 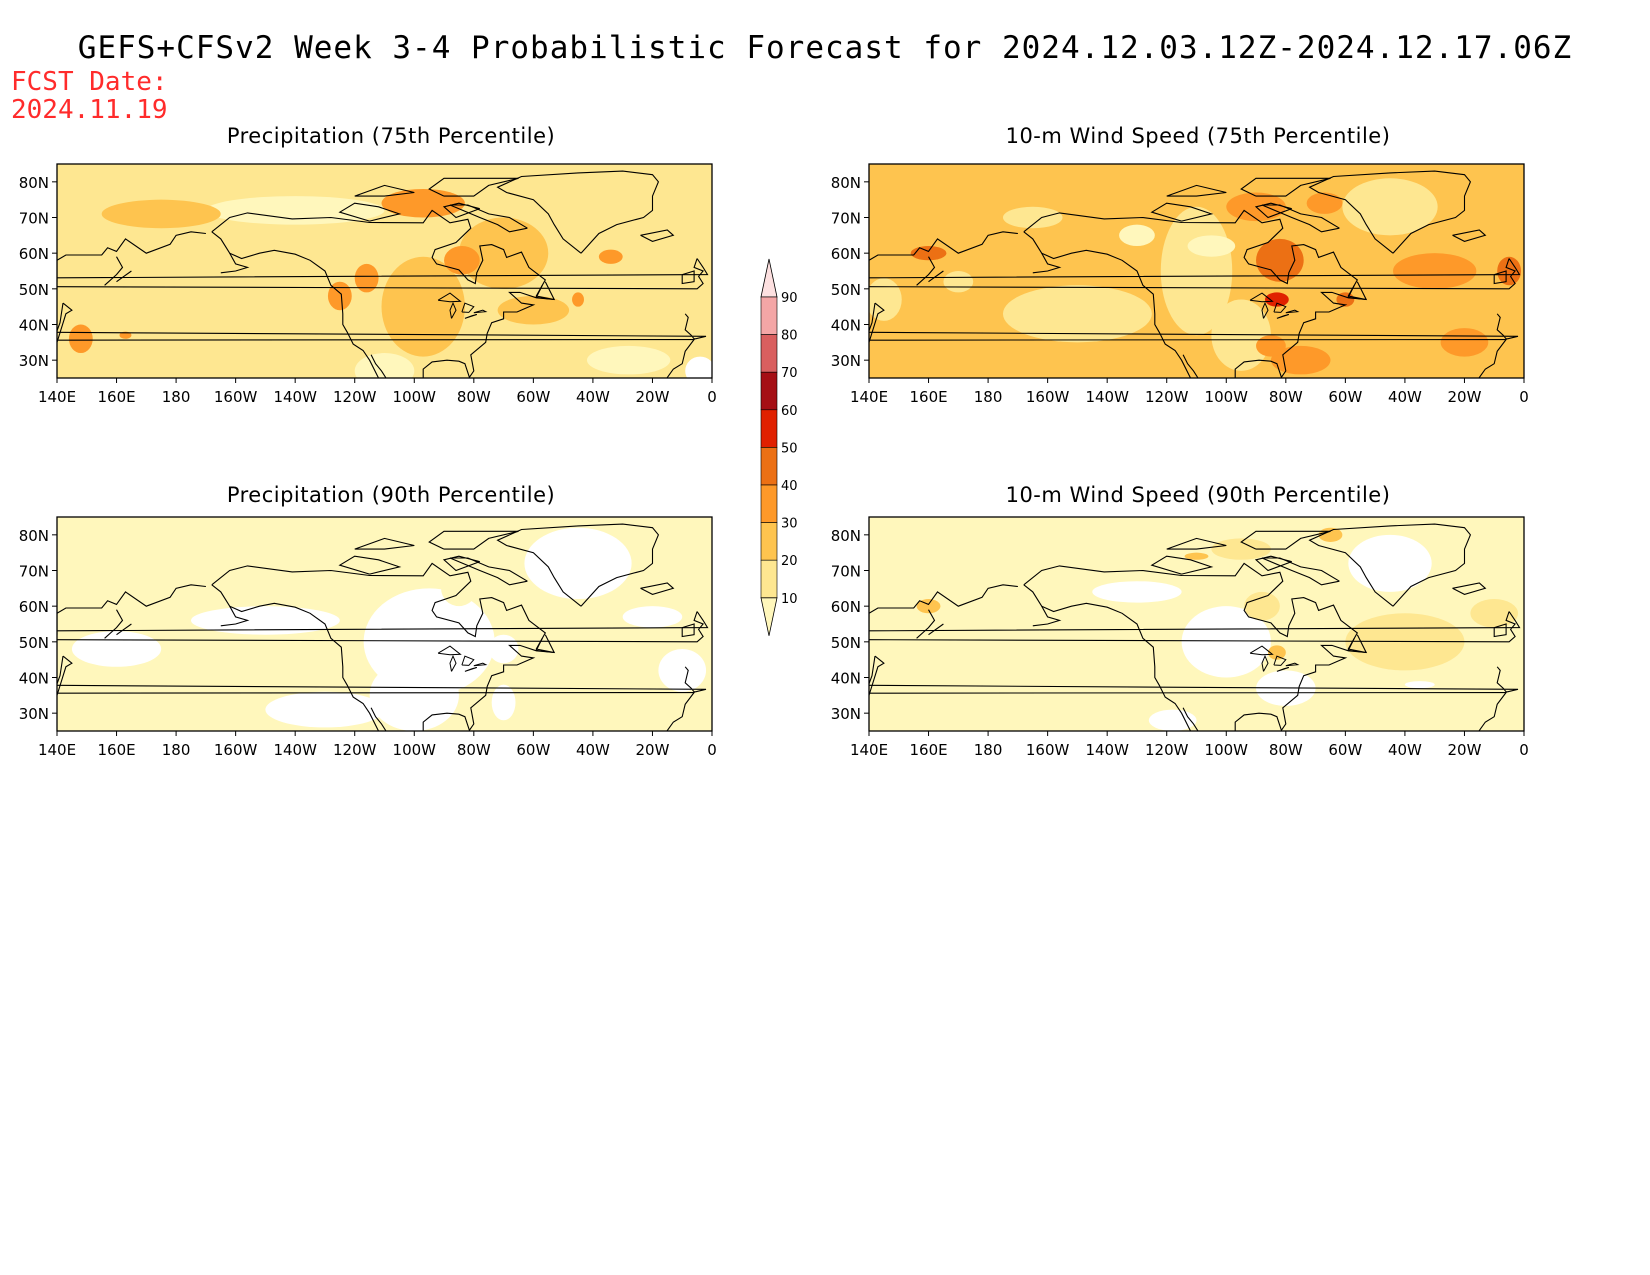 I want to click on colorbar-legend: 10 20 30 40 50 60 70 80 90, so click(x=779, y=447).